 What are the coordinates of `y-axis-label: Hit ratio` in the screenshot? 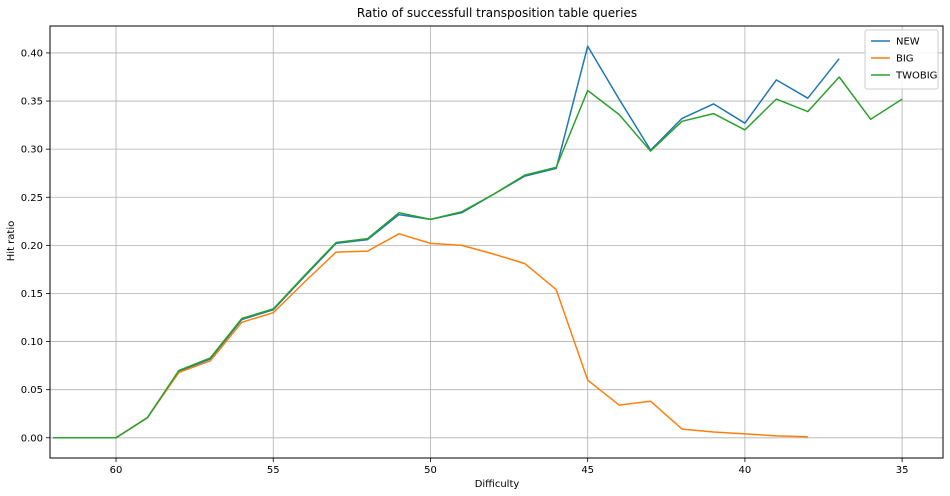 It's located at (11, 241).